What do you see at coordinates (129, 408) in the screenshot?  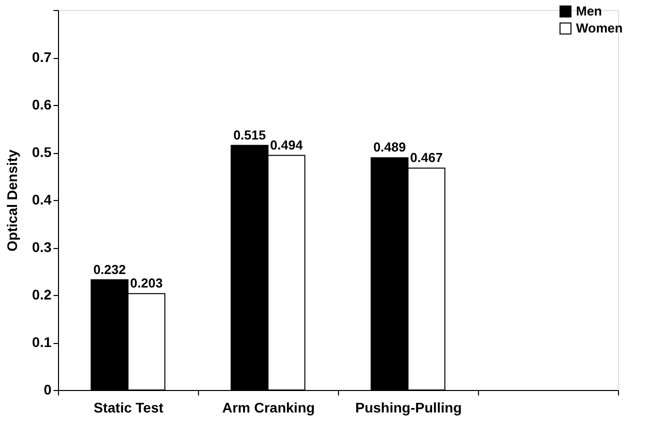 I see `x-tick-label: Static Test` at bounding box center [129, 408].